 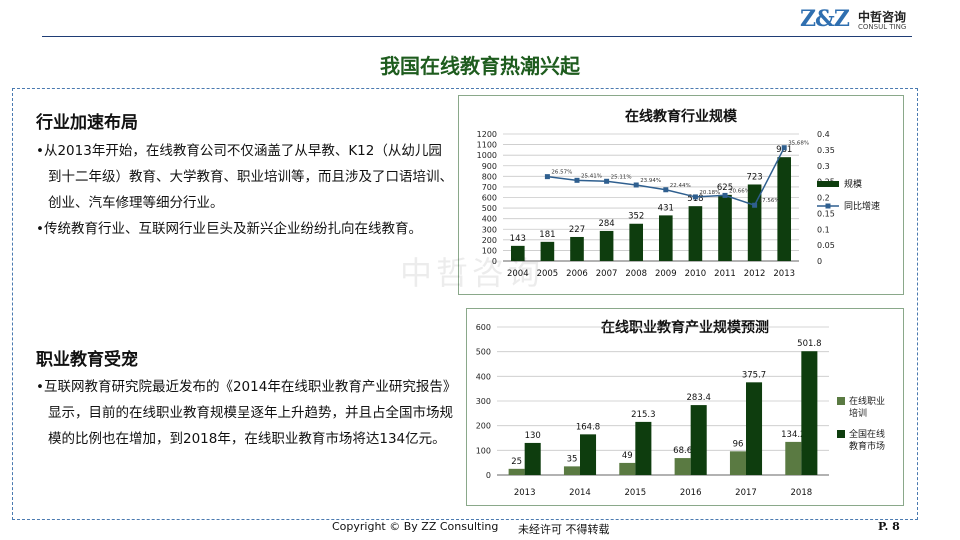 I want to click on chart1-bar-label: 284, so click(x=606, y=224).